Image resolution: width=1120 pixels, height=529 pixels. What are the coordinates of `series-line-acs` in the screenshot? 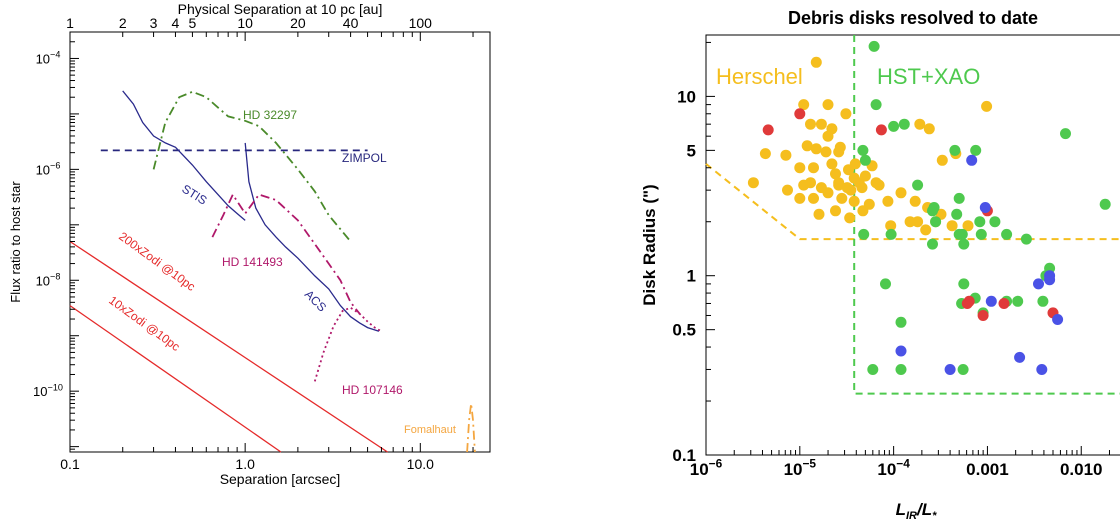 It's located at (312, 237).